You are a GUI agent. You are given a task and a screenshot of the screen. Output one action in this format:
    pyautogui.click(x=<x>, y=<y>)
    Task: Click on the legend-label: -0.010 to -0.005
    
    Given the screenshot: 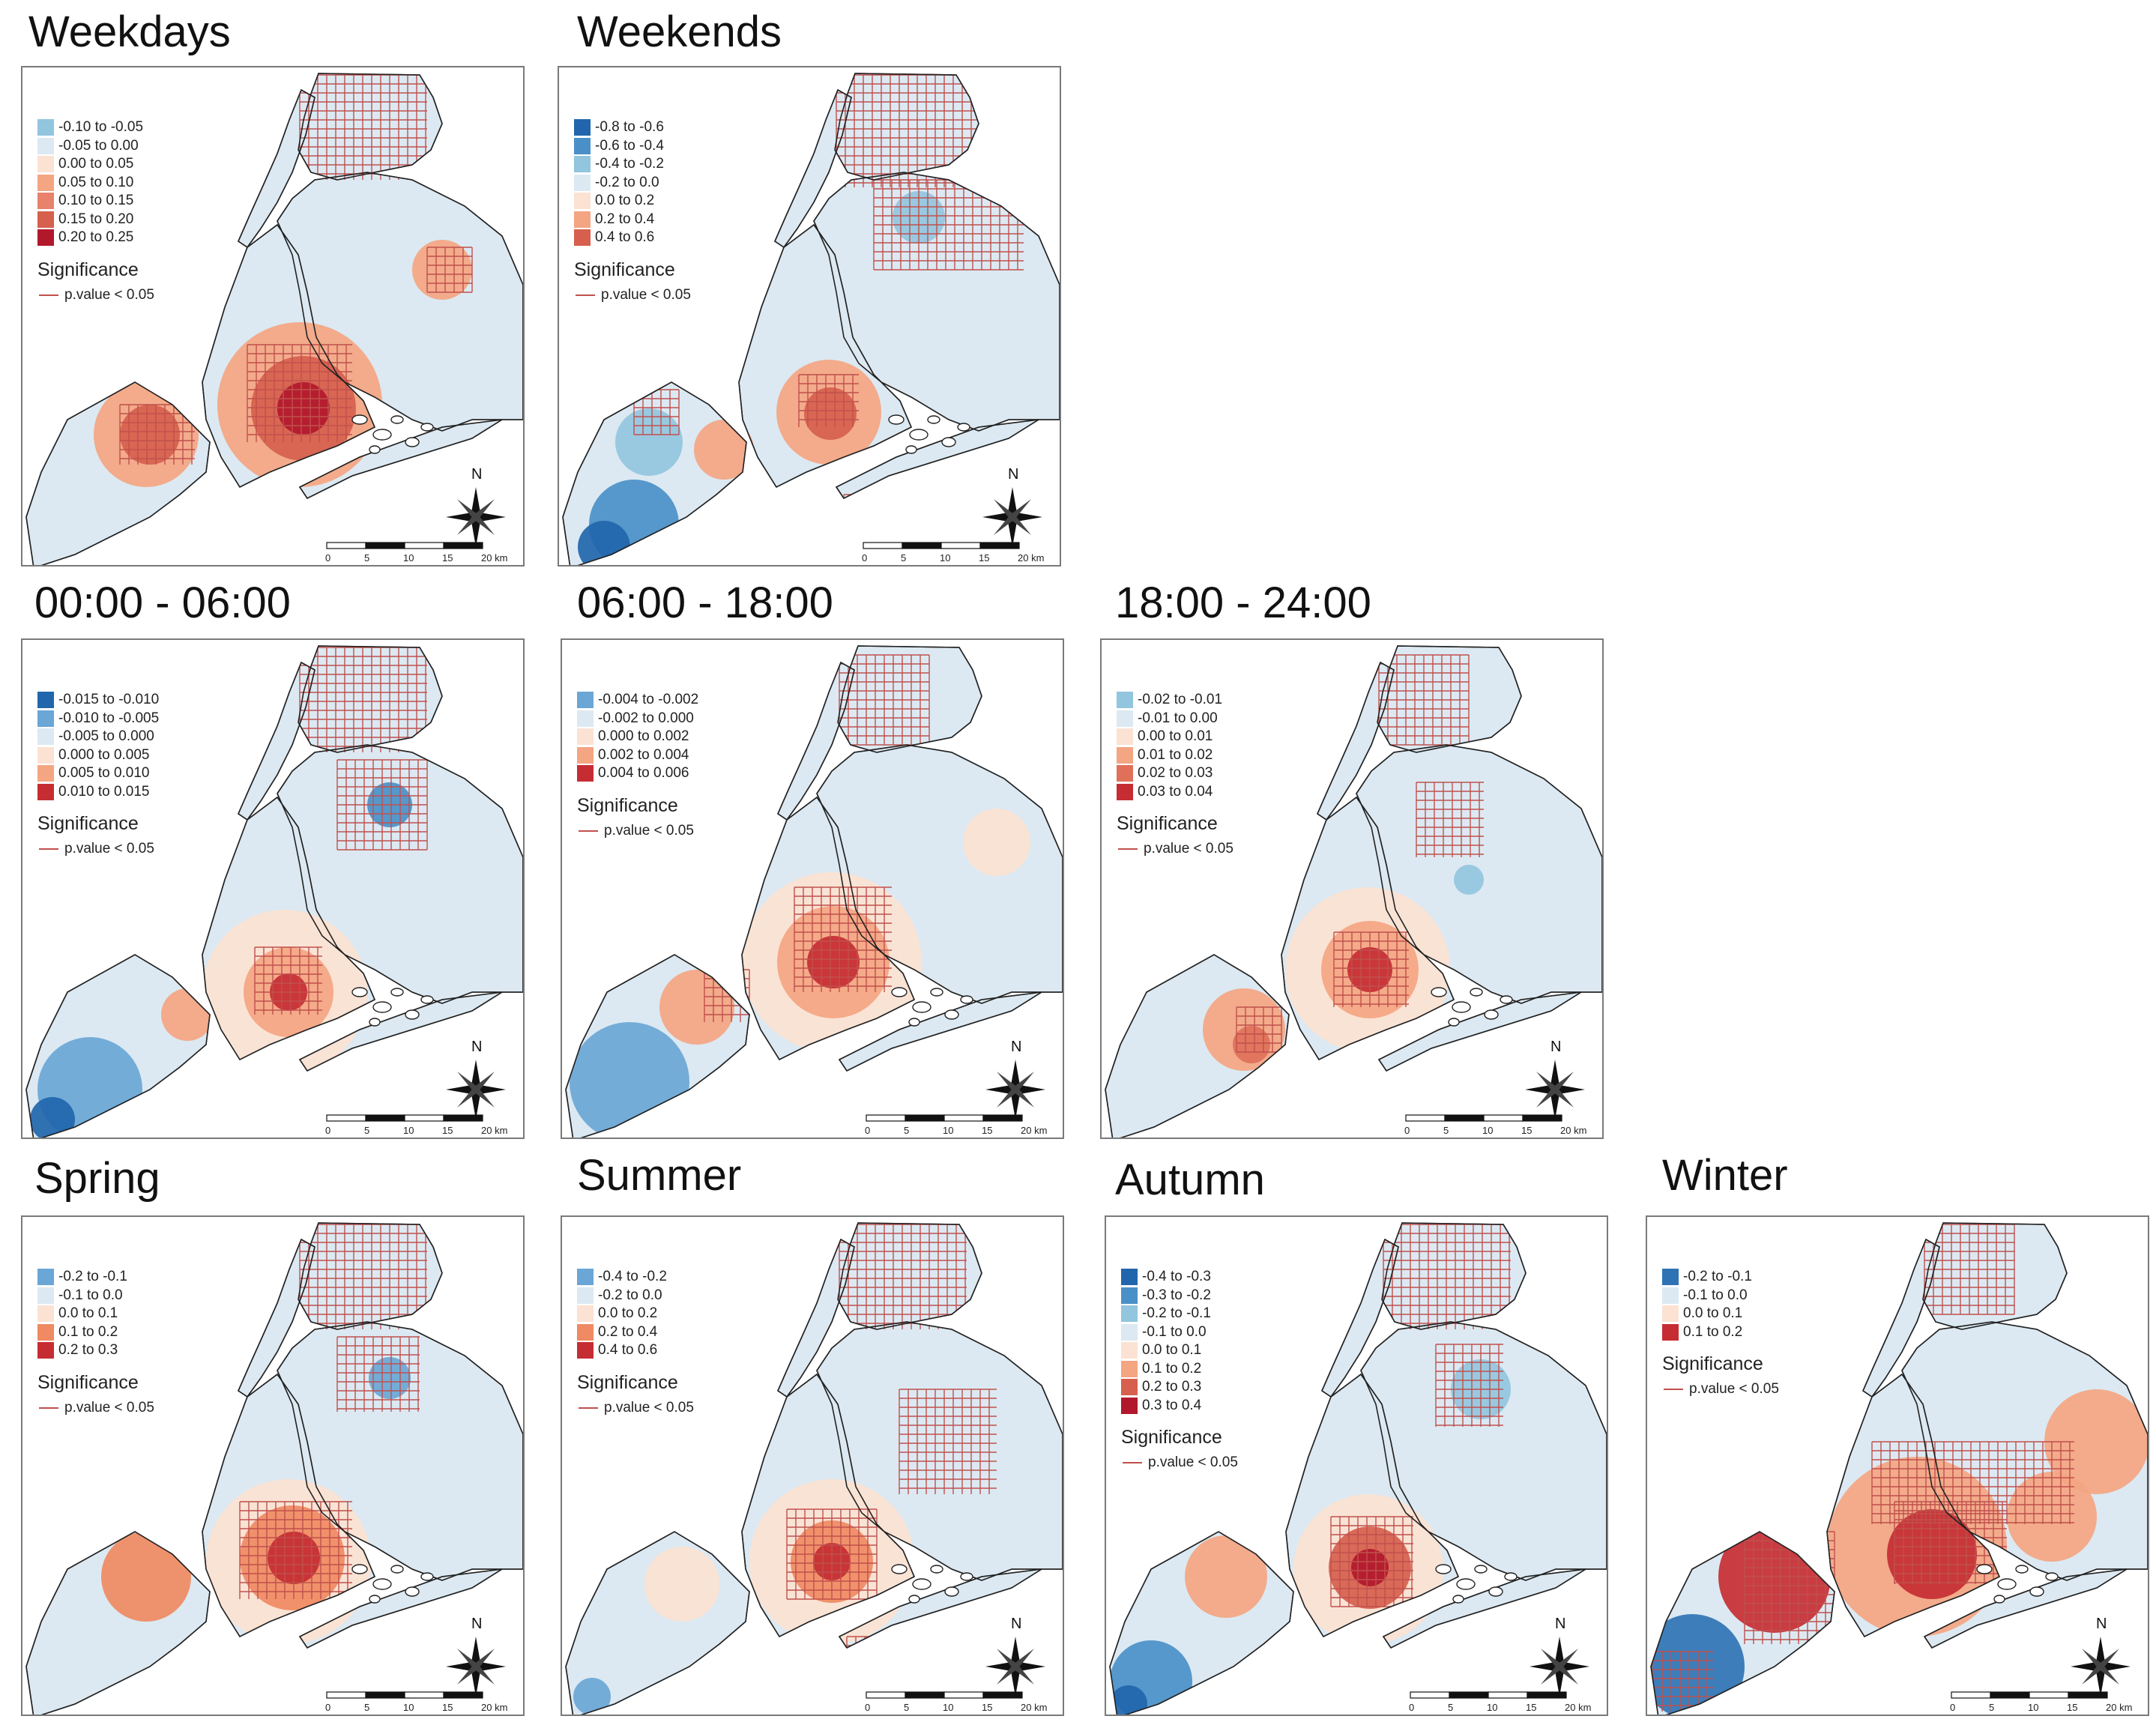 What is the action you would take?
    pyautogui.click(x=109, y=718)
    